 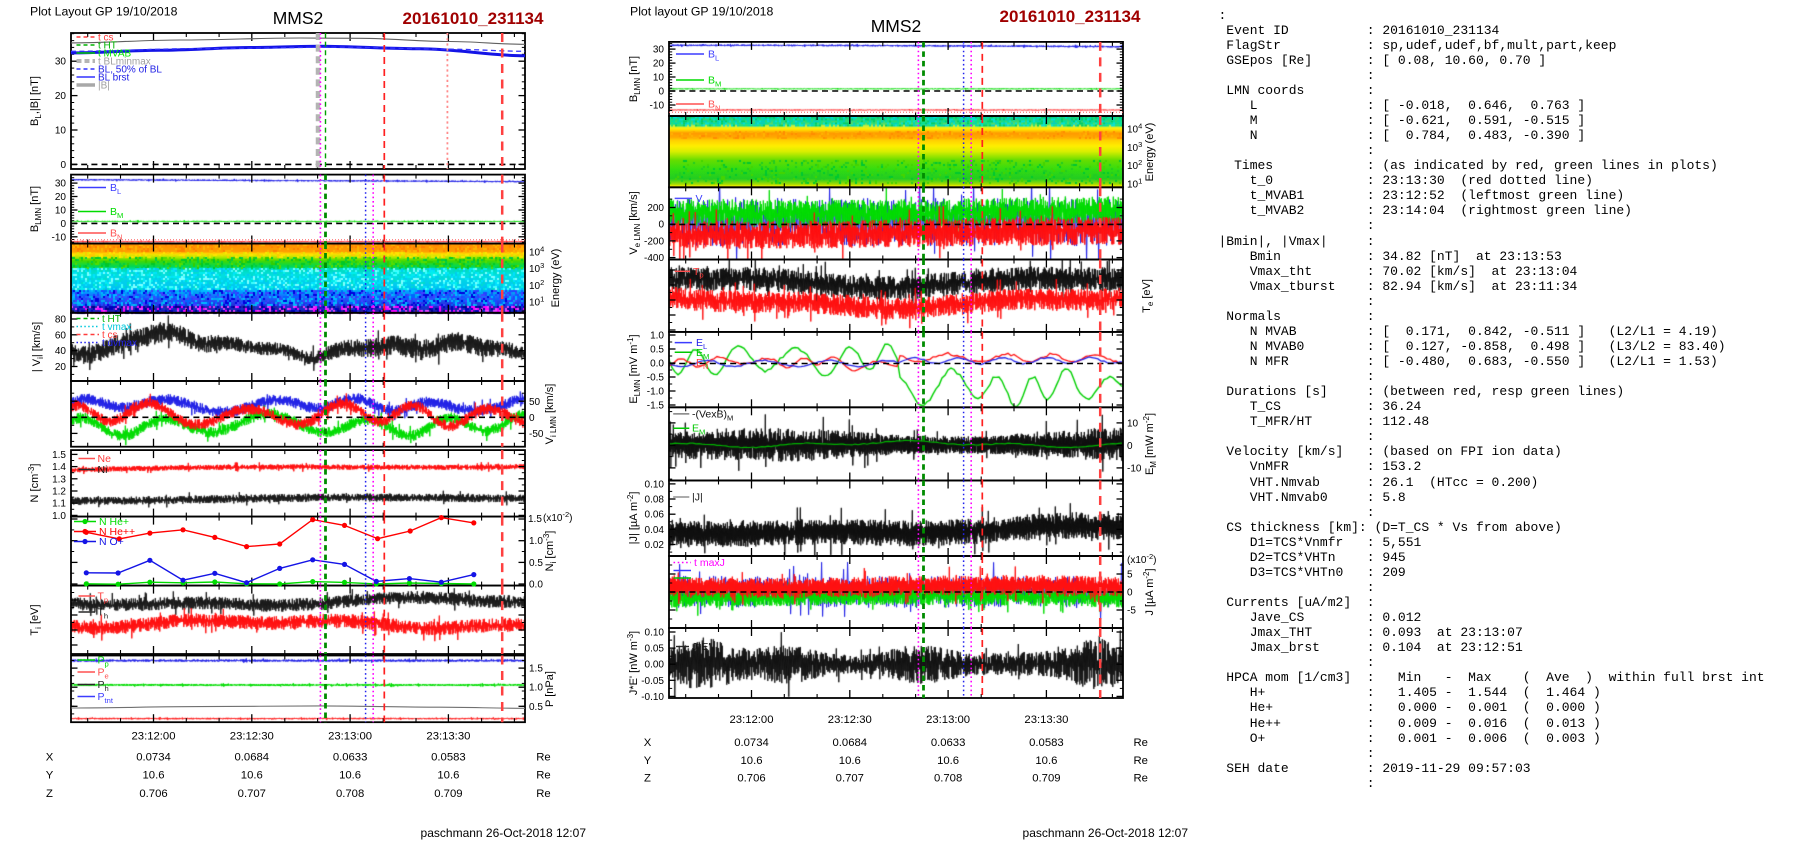 I want to click on svg-text: 1.0, so click(x=536, y=541).